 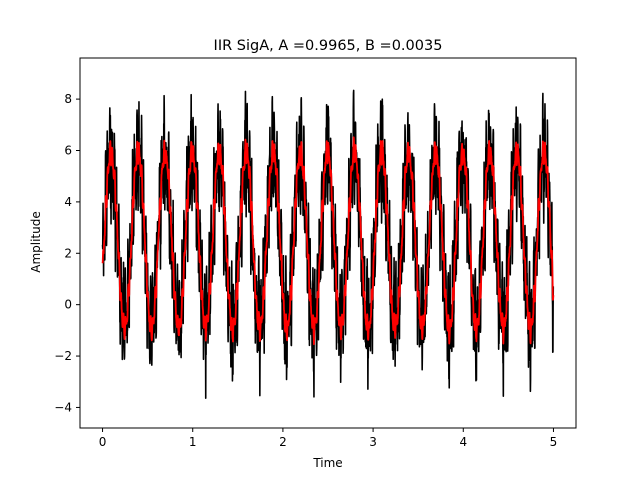 I want to click on x-axis-ticks: 0 1 2 3 4 5, so click(x=328, y=438).